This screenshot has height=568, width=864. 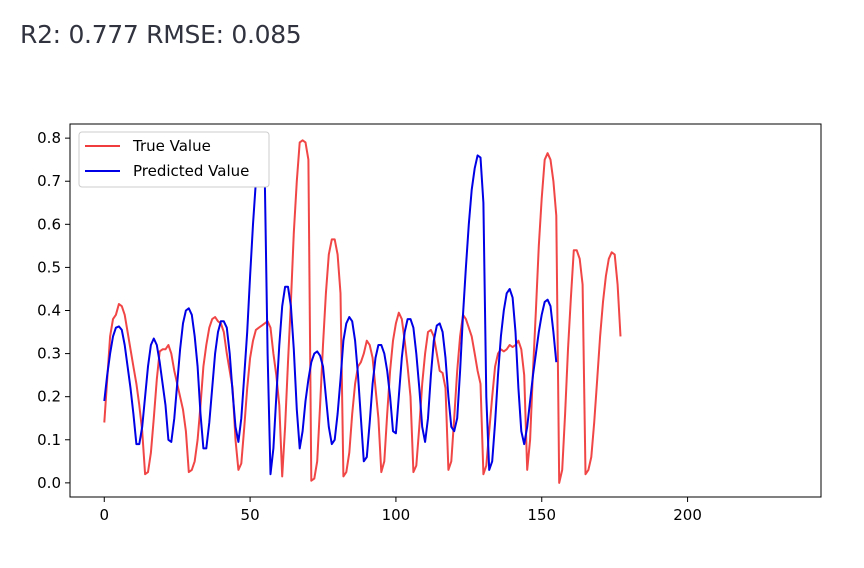 What do you see at coordinates (161, 34) in the screenshot?
I see `metrics-title: R2: 0.777 RMSE: 0.085` at bounding box center [161, 34].